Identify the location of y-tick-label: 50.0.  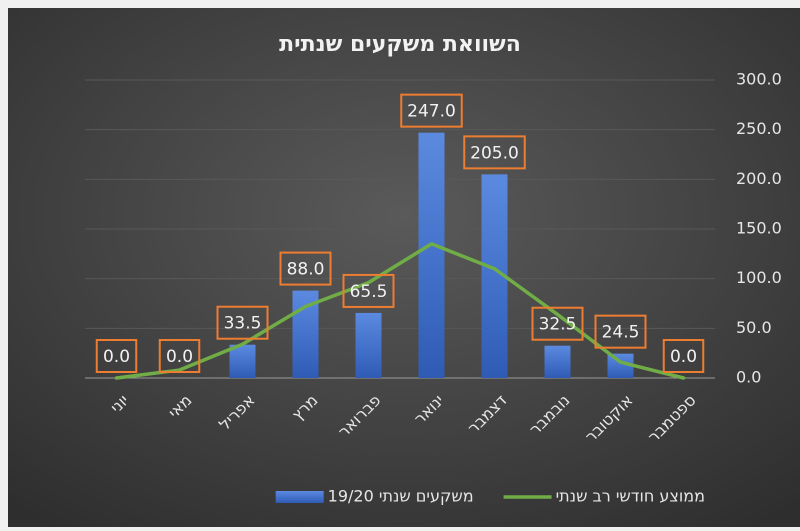
(754, 327).